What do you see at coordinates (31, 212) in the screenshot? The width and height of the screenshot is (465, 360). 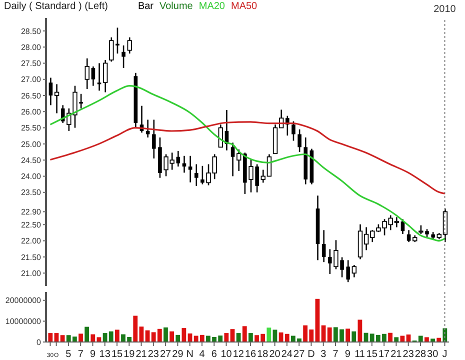 I see `y-tick-label: 22.90` at bounding box center [31, 212].